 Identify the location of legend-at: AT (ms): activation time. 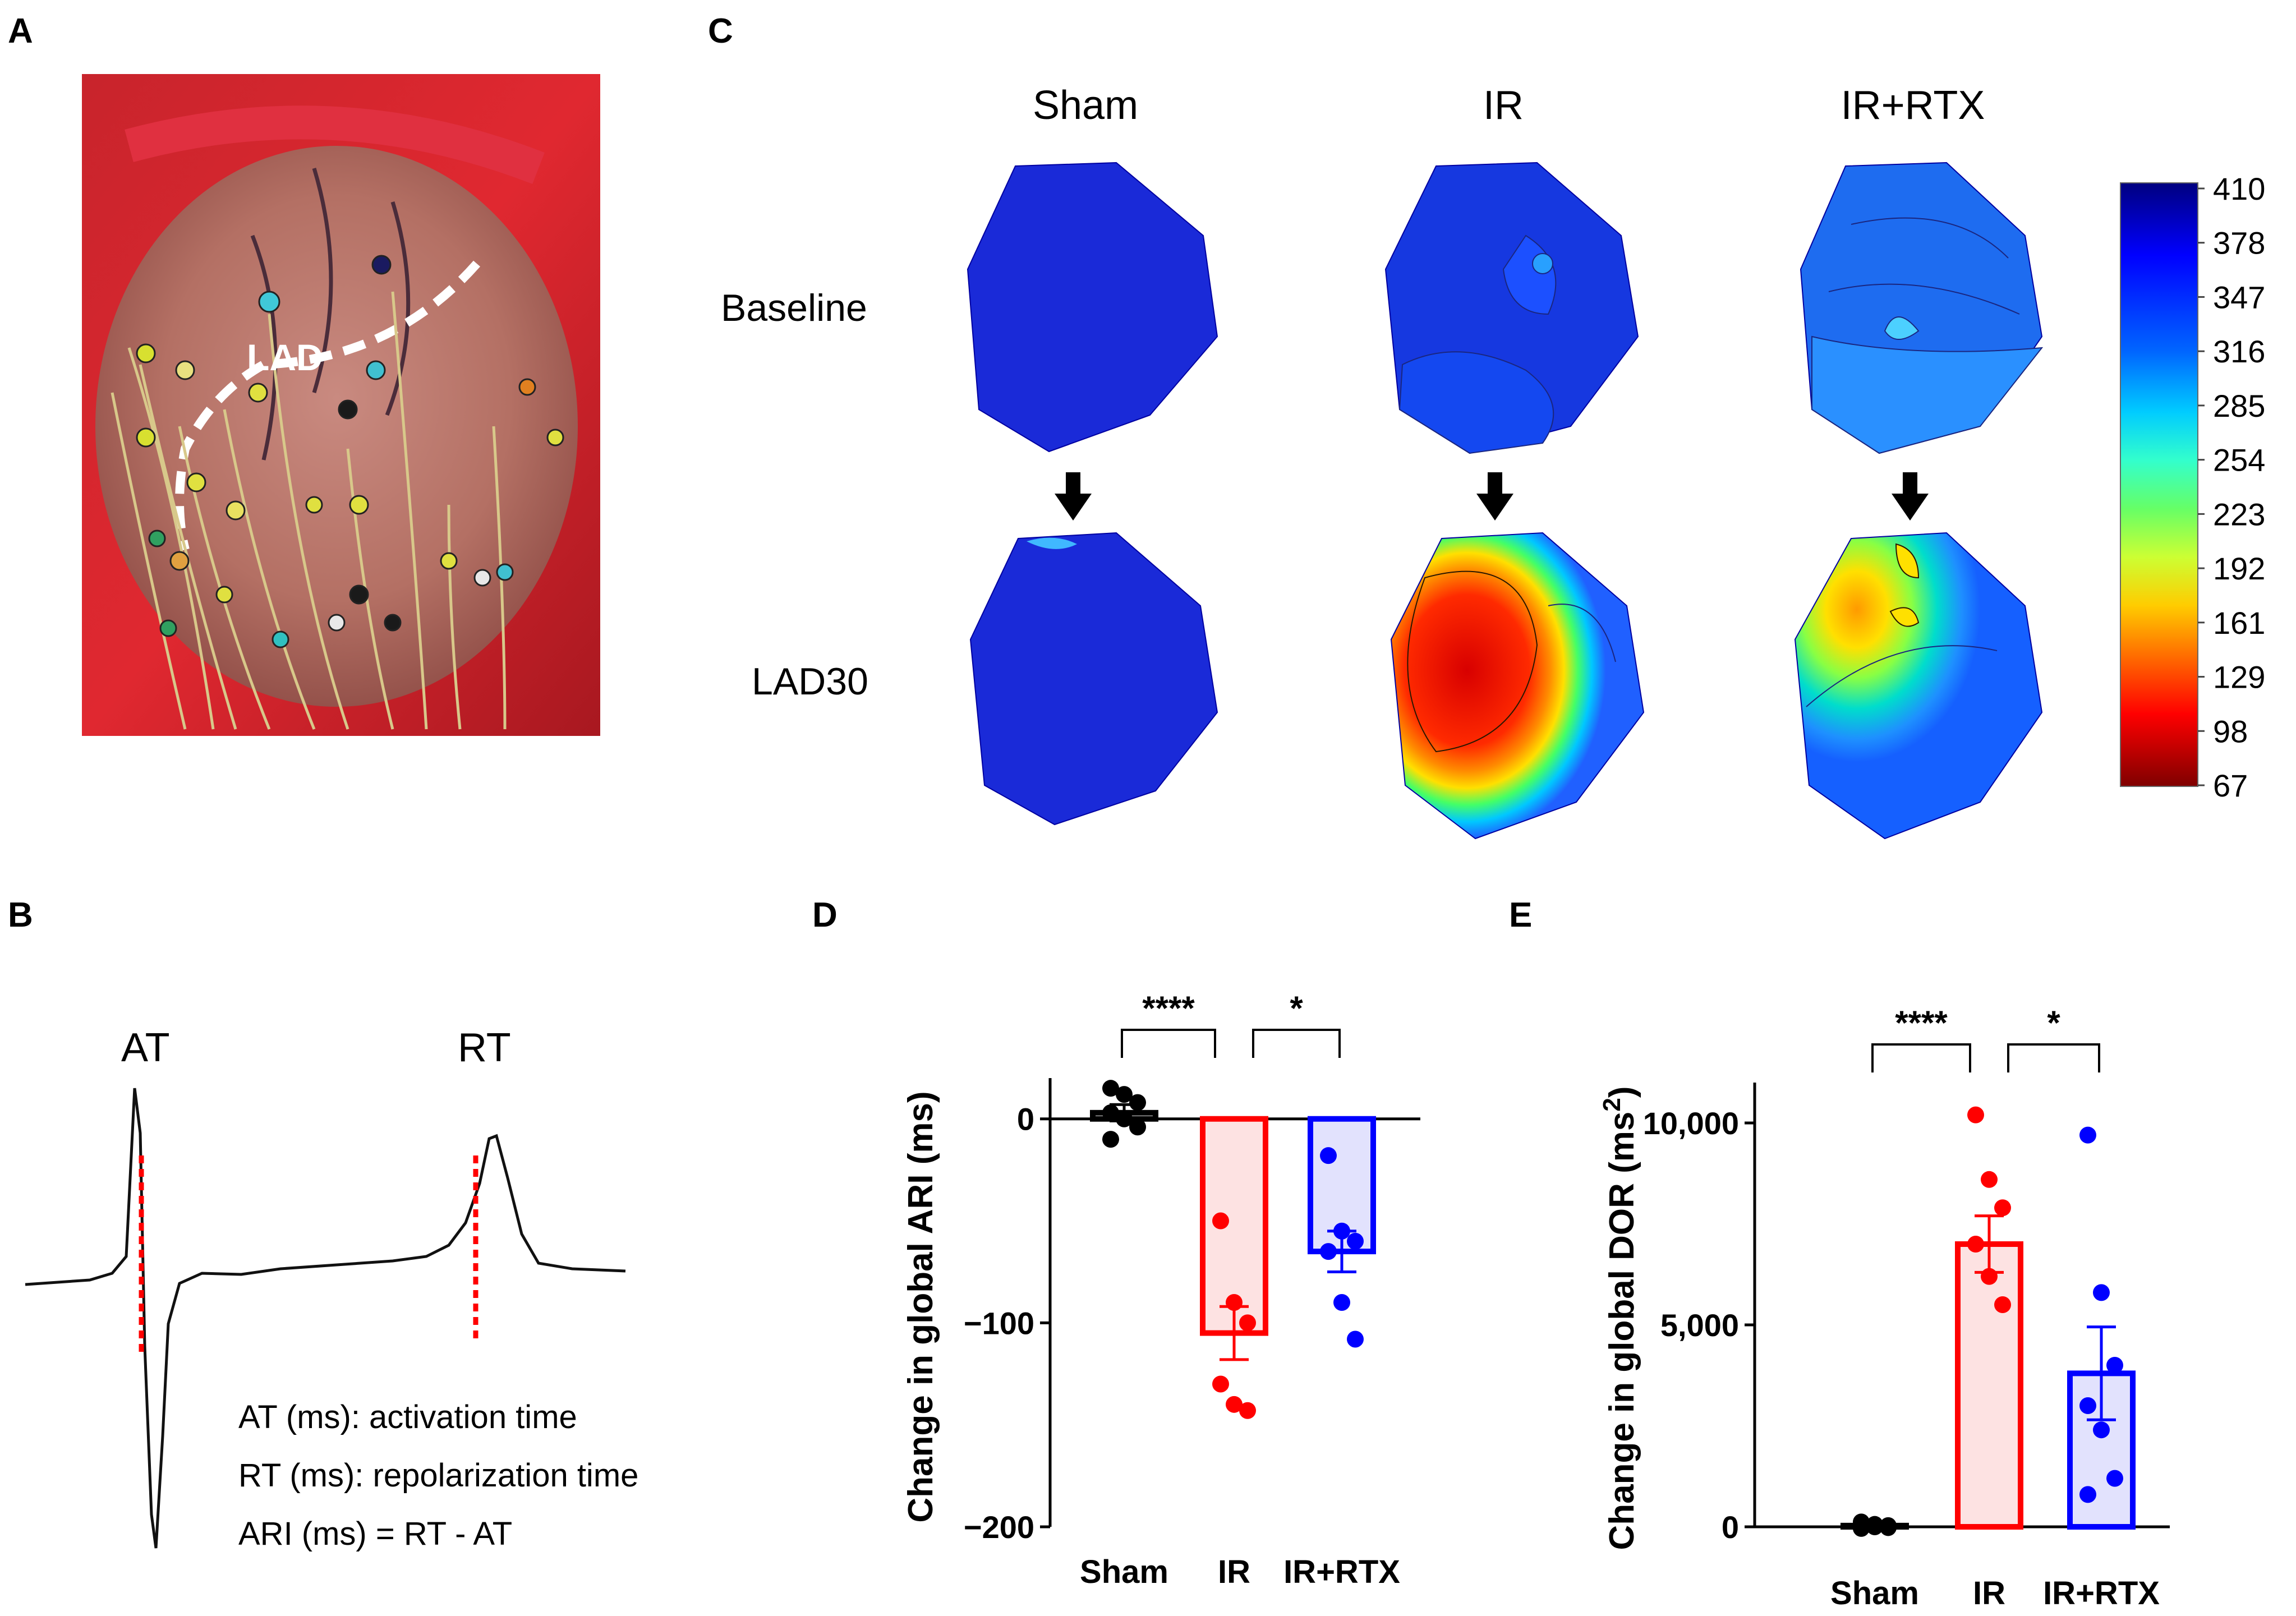
(407, 1417).